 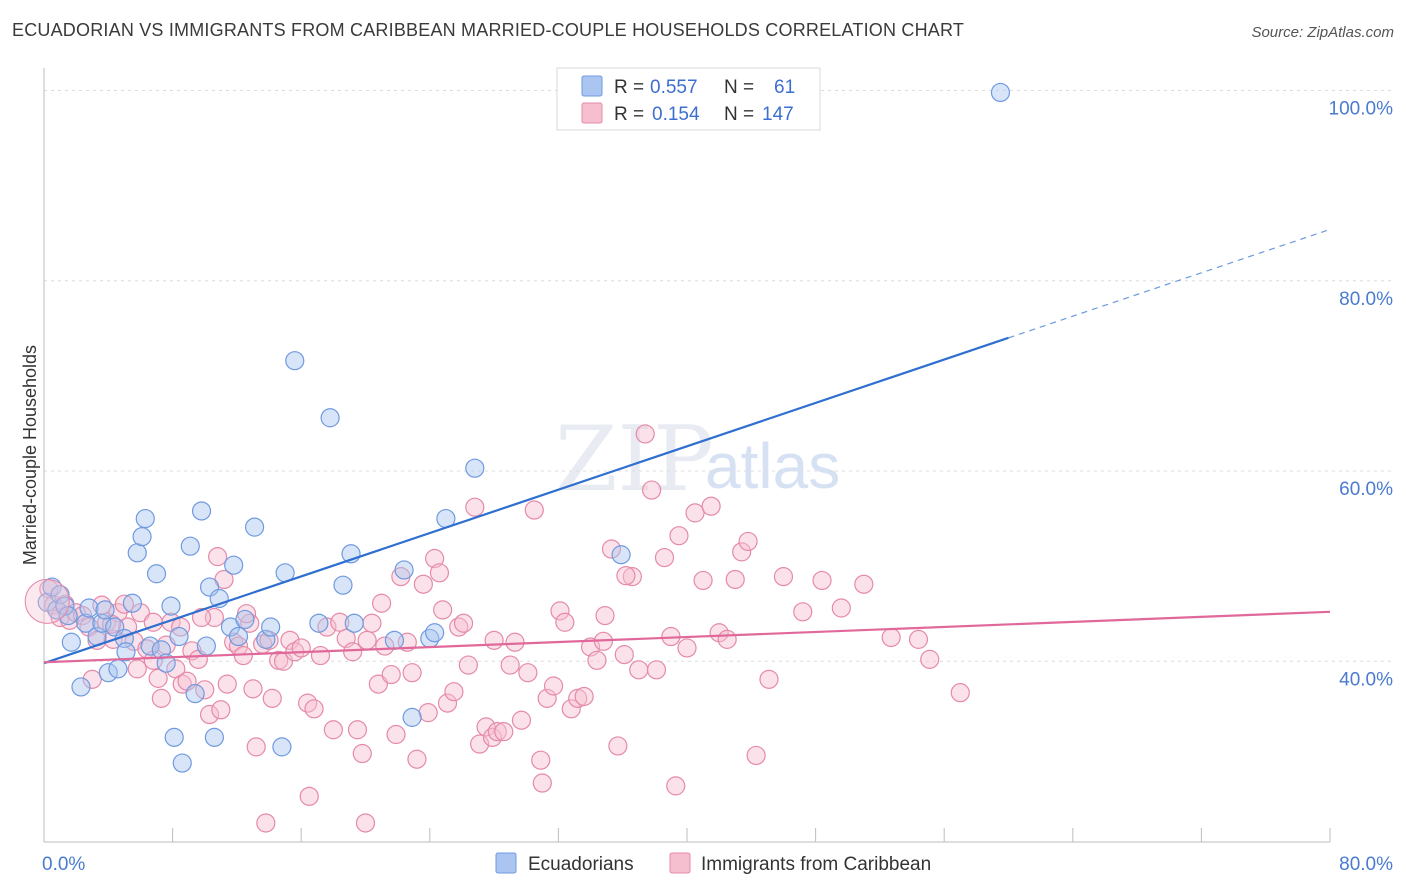 I want to click on legend-n-value-0: 61, so click(x=784, y=87).